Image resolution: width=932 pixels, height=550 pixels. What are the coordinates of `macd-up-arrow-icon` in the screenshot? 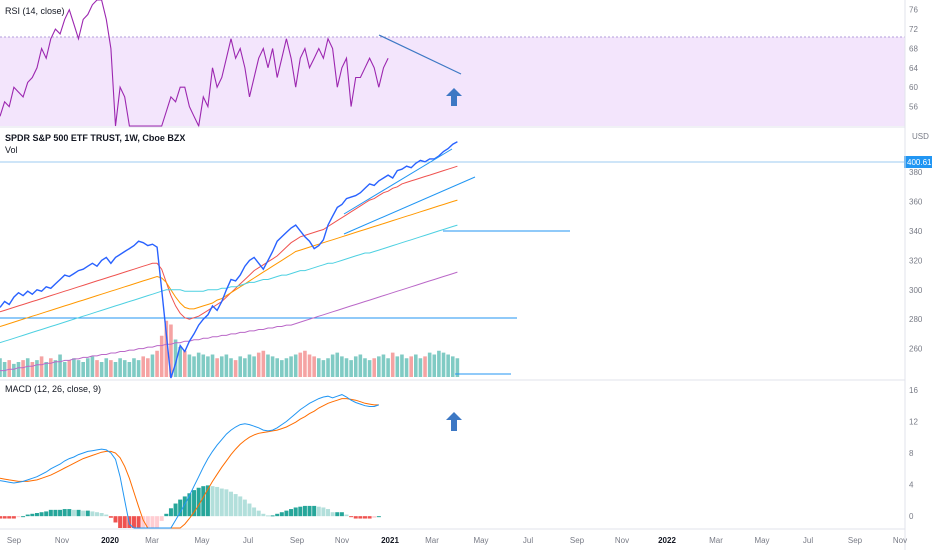 It's located at (454, 421).